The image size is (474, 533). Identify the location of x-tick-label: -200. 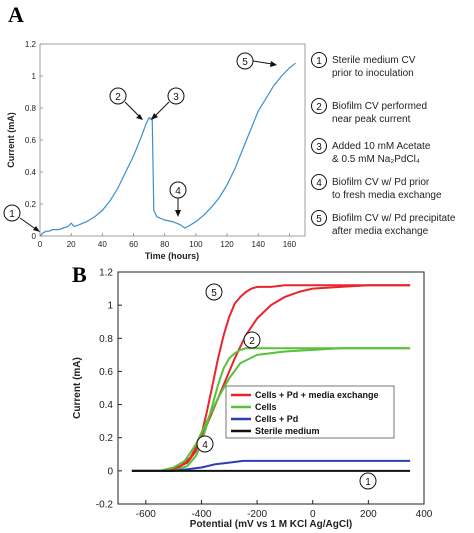
(257, 514).